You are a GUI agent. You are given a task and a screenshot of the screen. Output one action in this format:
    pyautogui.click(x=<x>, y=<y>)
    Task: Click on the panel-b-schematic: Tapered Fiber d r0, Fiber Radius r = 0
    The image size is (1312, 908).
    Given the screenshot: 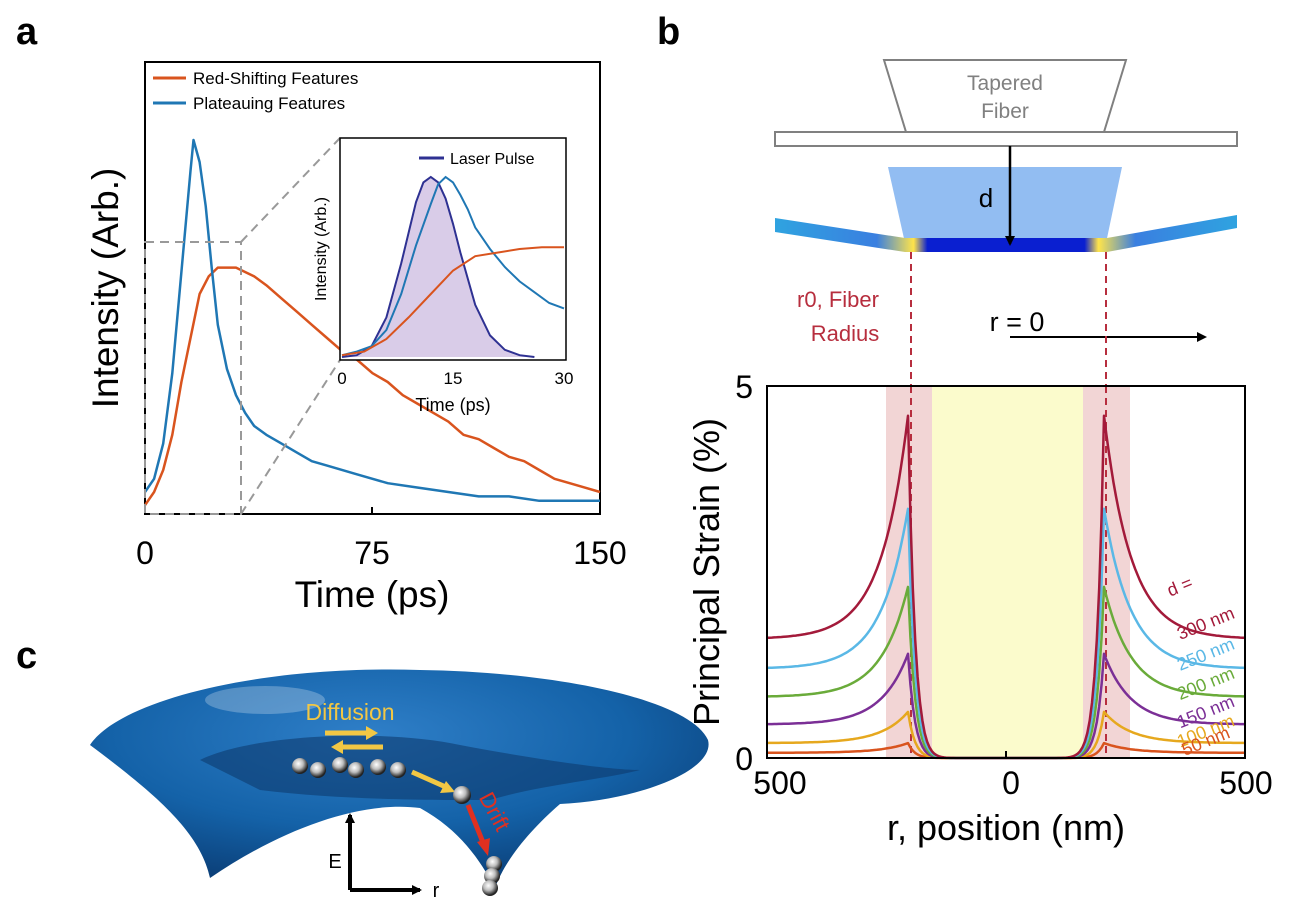 What is the action you would take?
    pyautogui.click(x=1006, y=222)
    